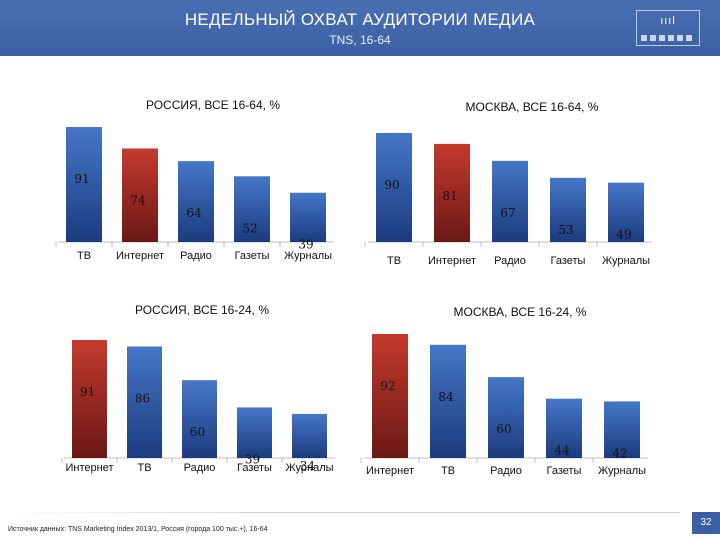  What do you see at coordinates (213, 105) in the screenshot?
I see `chart-title: РОССИЯ, ВСЕ 16-64, %` at bounding box center [213, 105].